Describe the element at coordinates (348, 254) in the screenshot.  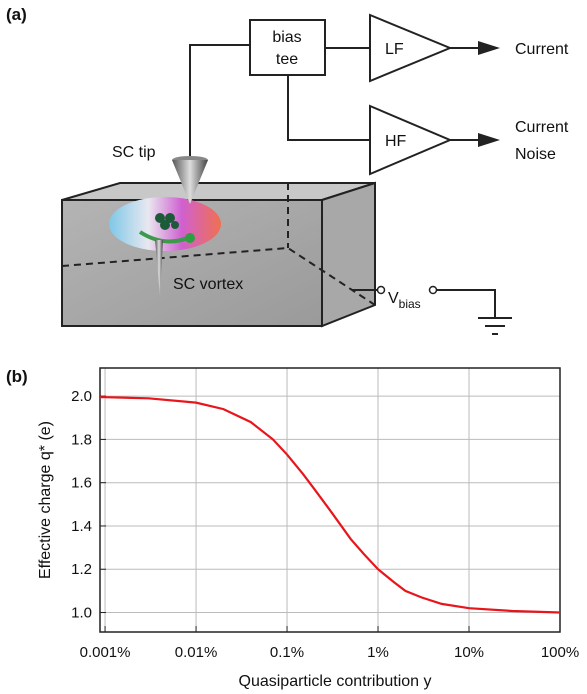
I see `block-side` at that location.